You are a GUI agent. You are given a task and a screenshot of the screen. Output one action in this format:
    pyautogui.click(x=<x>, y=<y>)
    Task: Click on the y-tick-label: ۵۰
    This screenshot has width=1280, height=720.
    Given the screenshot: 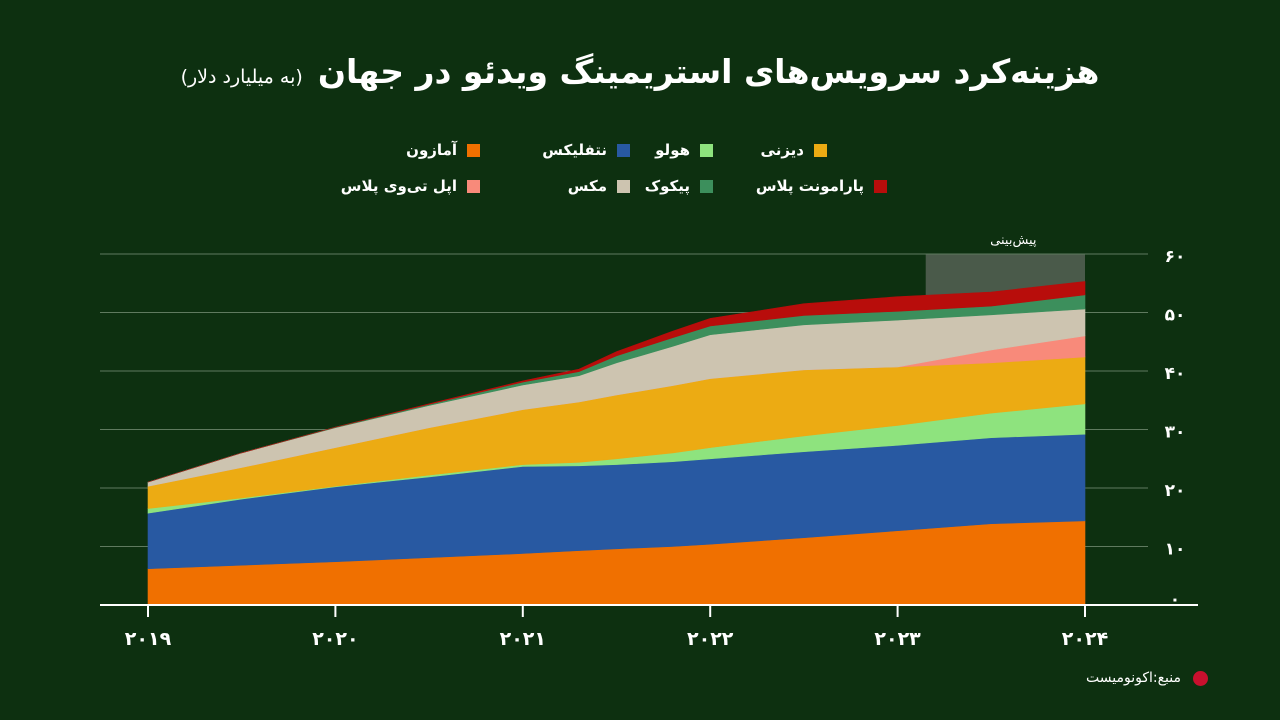 What is the action you would take?
    pyautogui.click(x=1175, y=316)
    